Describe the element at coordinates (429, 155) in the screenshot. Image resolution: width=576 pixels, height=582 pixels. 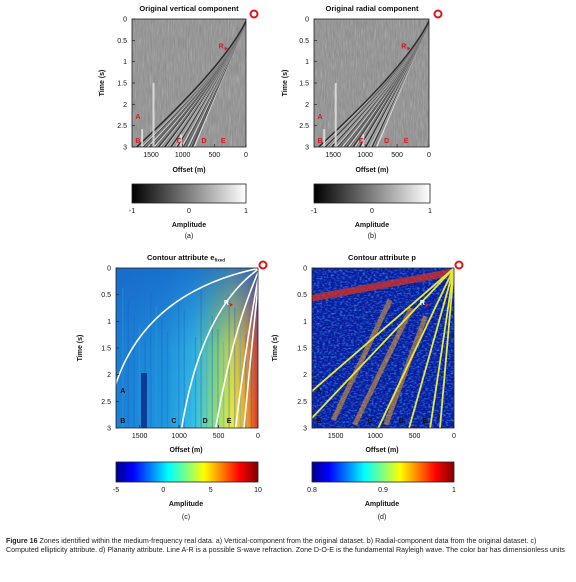
I see `x-tick-label: 0` at that location.